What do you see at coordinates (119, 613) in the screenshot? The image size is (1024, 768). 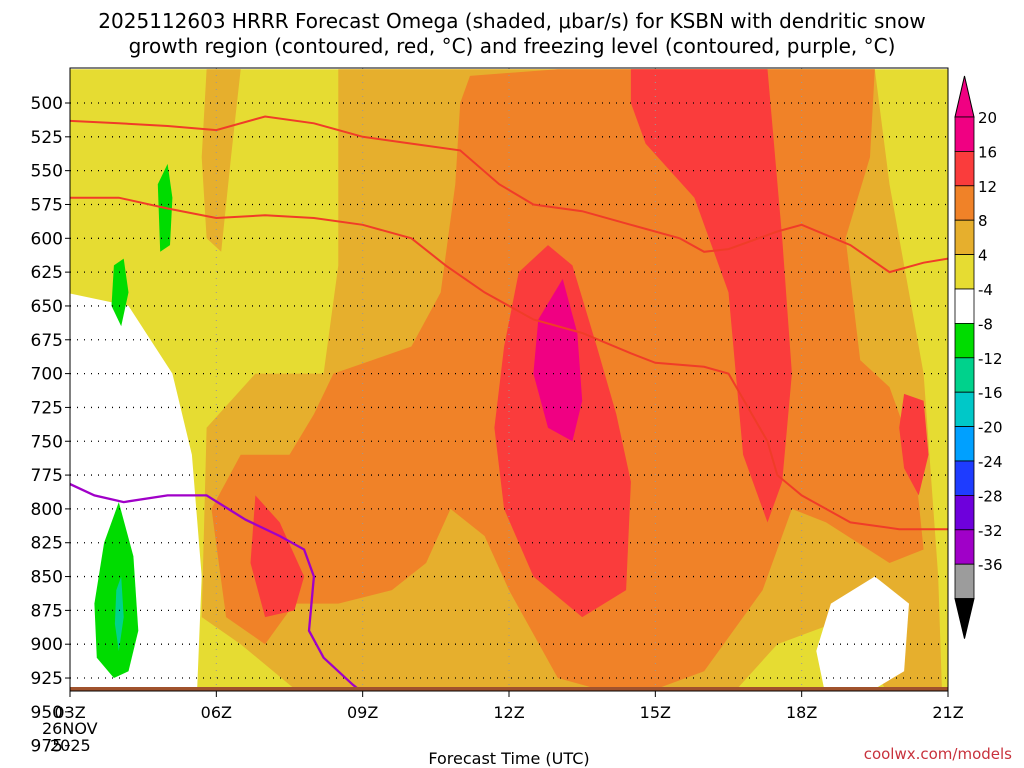 I see `omega-region--12-13` at bounding box center [119, 613].